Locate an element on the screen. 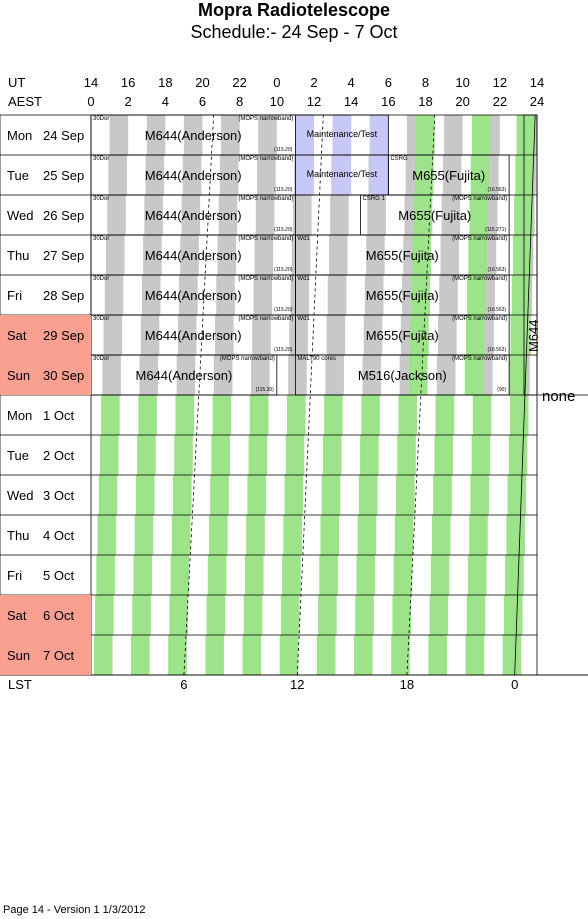  day-of-week: Fri is located at coordinates (15, 575).